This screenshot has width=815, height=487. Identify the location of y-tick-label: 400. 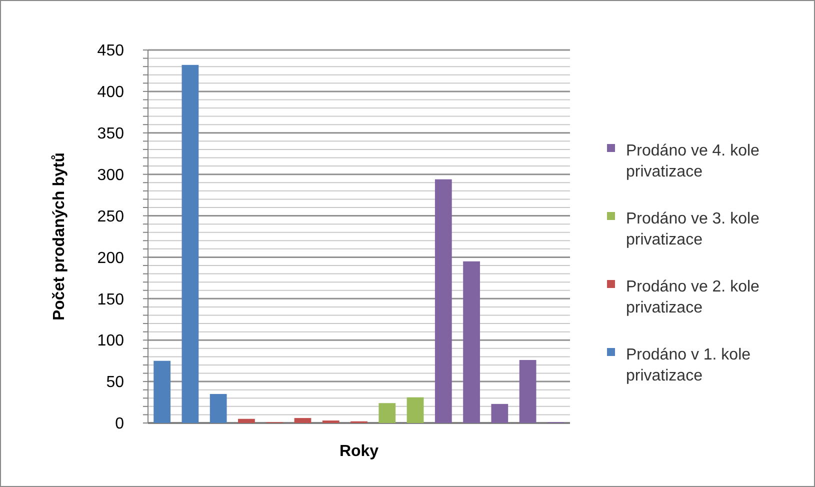
(110, 93).